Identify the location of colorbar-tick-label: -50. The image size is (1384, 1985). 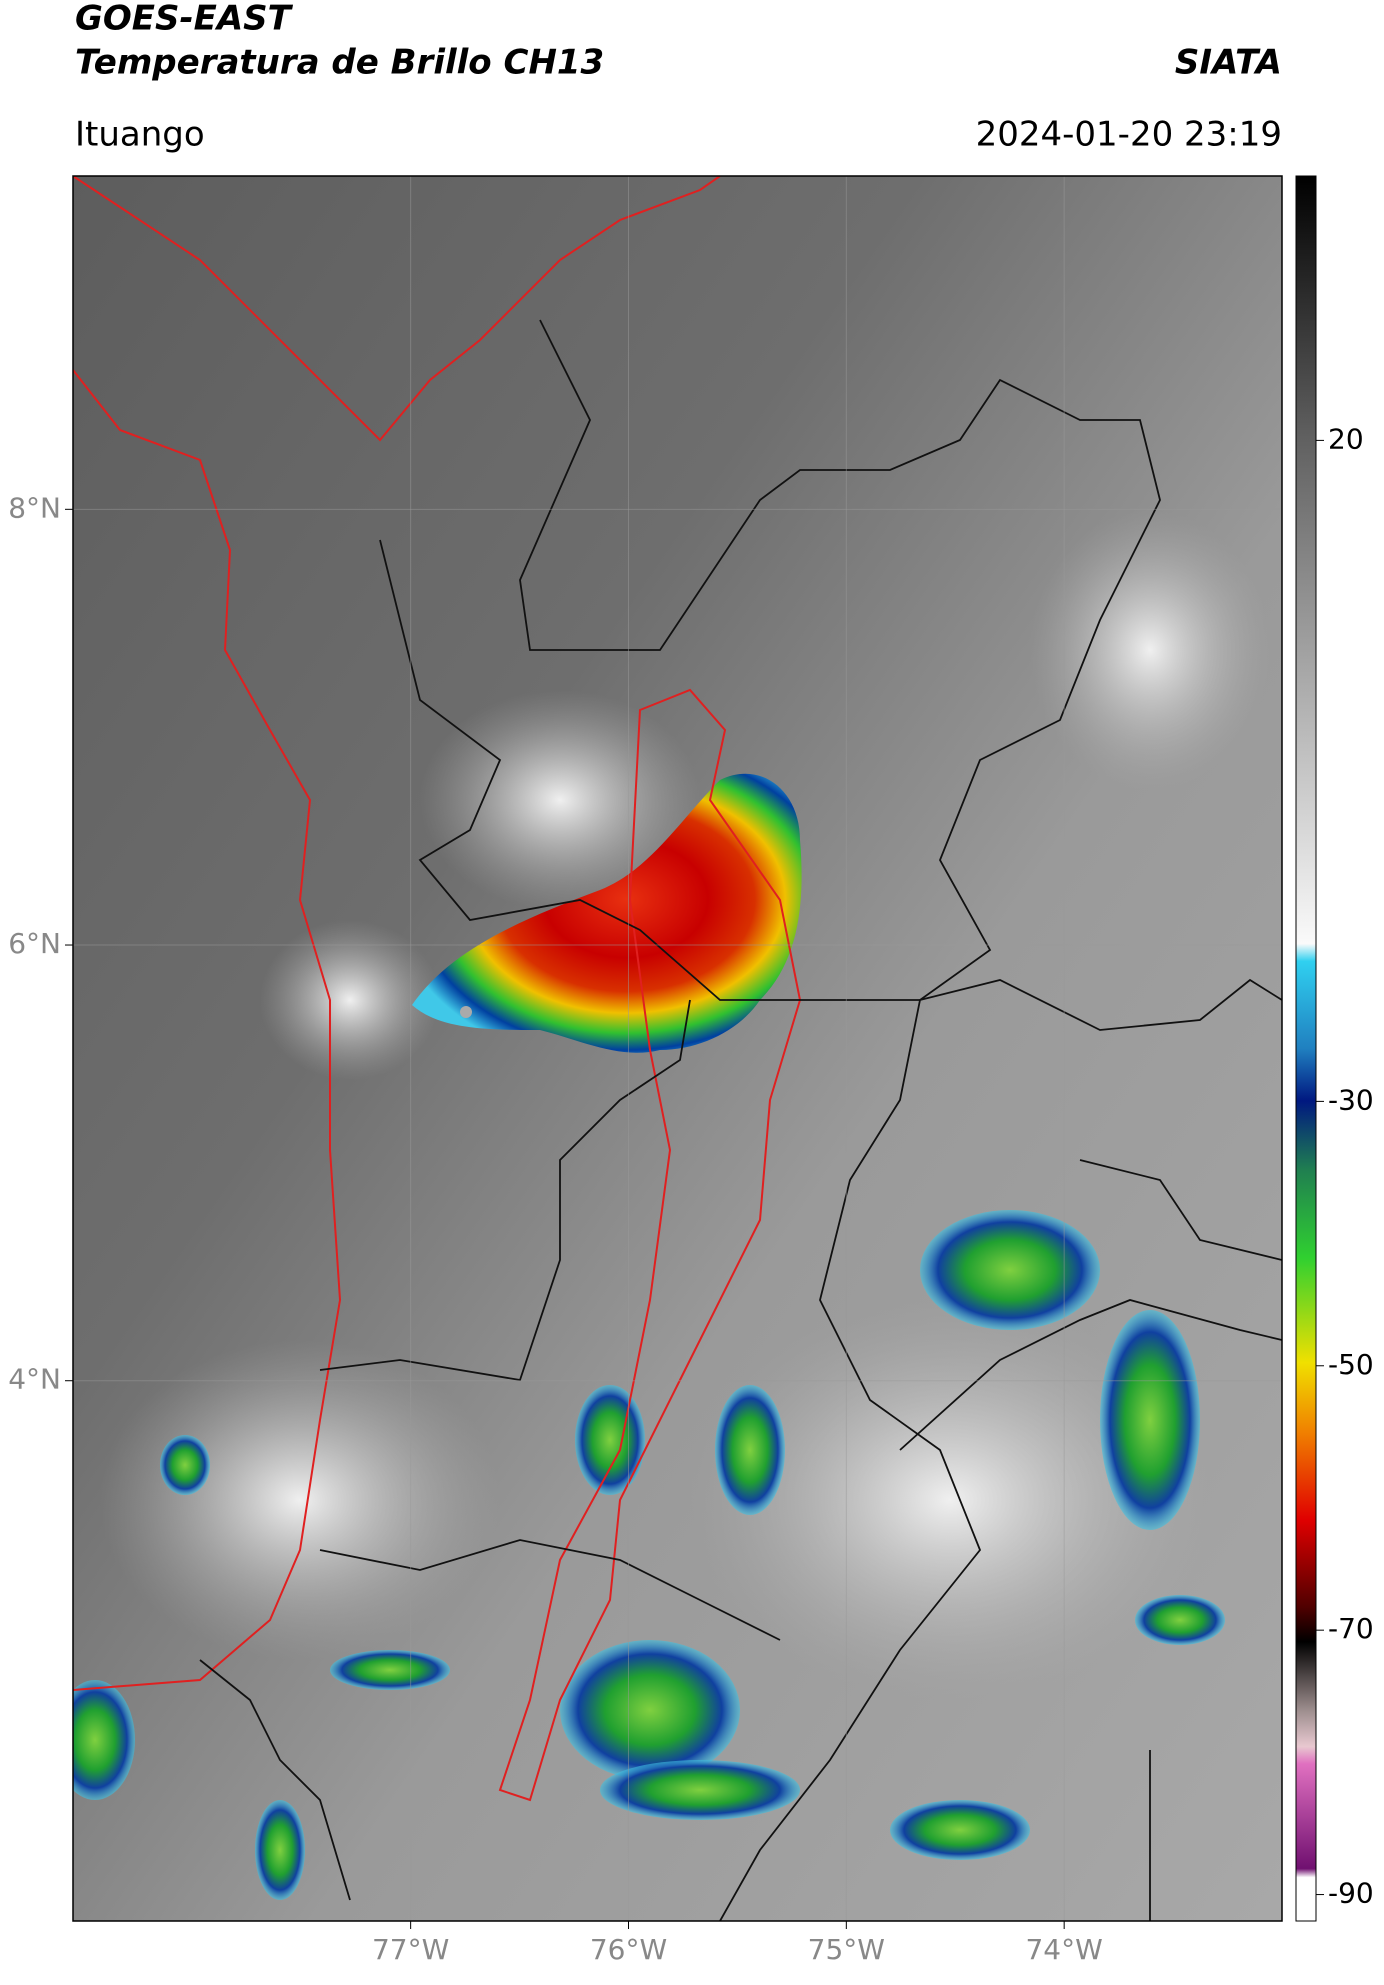
(1351, 1364).